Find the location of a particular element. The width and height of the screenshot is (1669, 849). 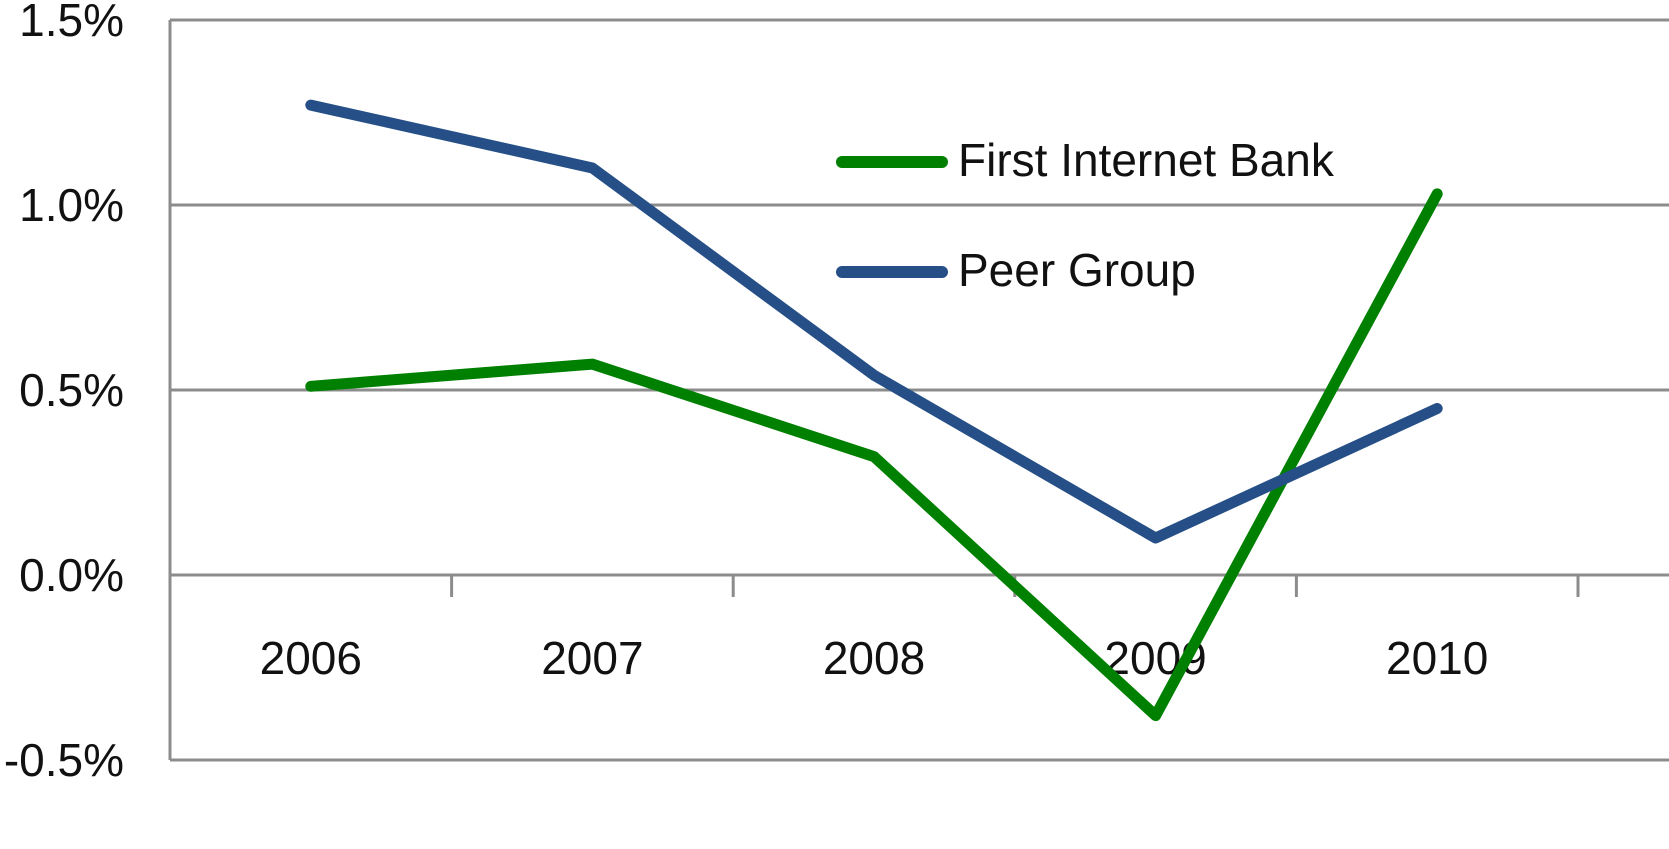

y-tick-label: -0.5% is located at coordinates (64, 760).